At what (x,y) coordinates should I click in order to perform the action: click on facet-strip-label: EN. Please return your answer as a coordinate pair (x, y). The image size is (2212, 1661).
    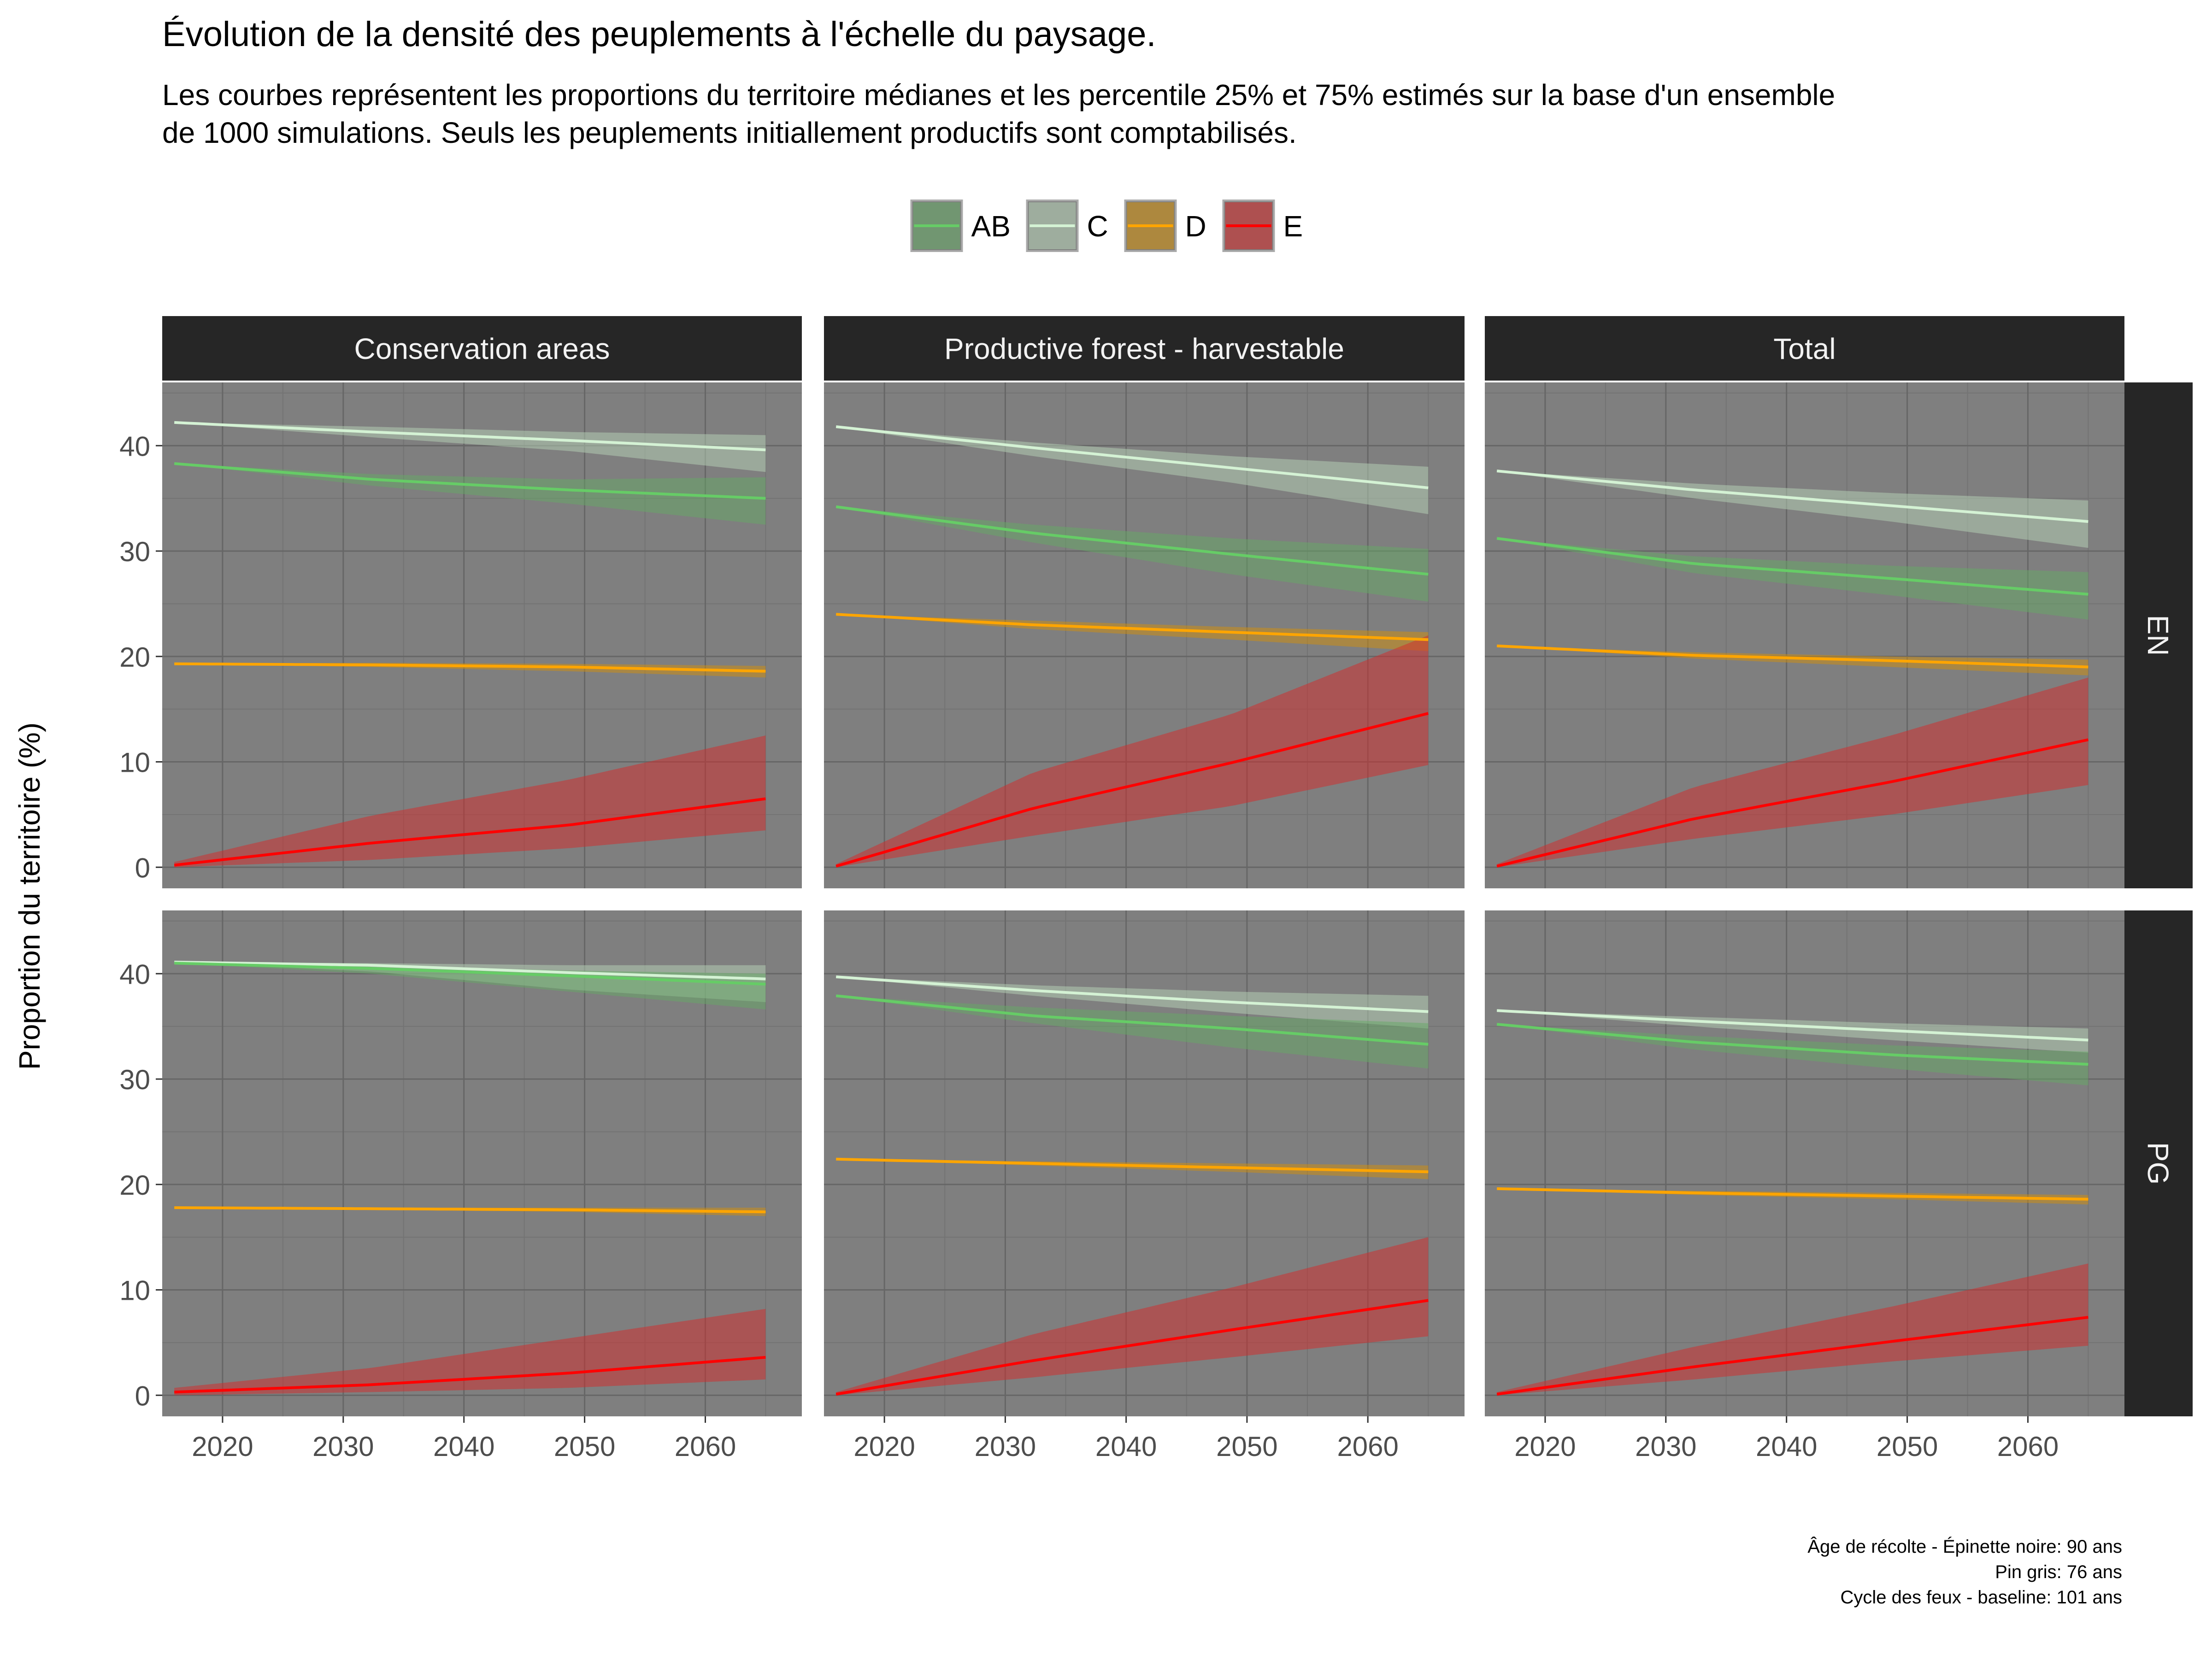
    Looking at the image, I should click on (2158, 635).